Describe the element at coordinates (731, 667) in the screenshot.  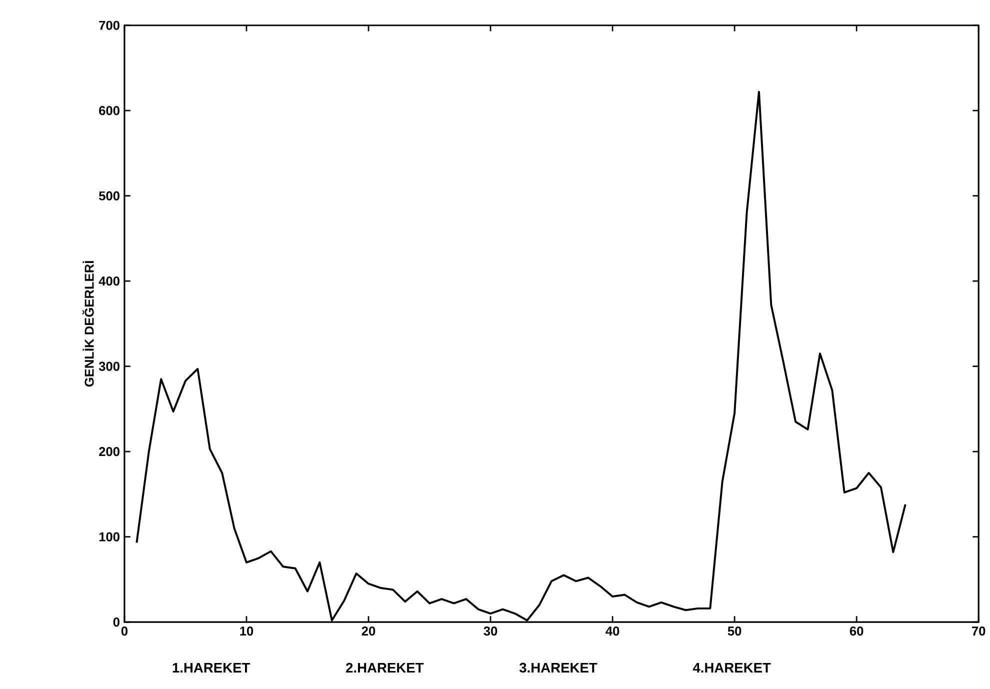
I see `text: 4.HAREKET` at that location.